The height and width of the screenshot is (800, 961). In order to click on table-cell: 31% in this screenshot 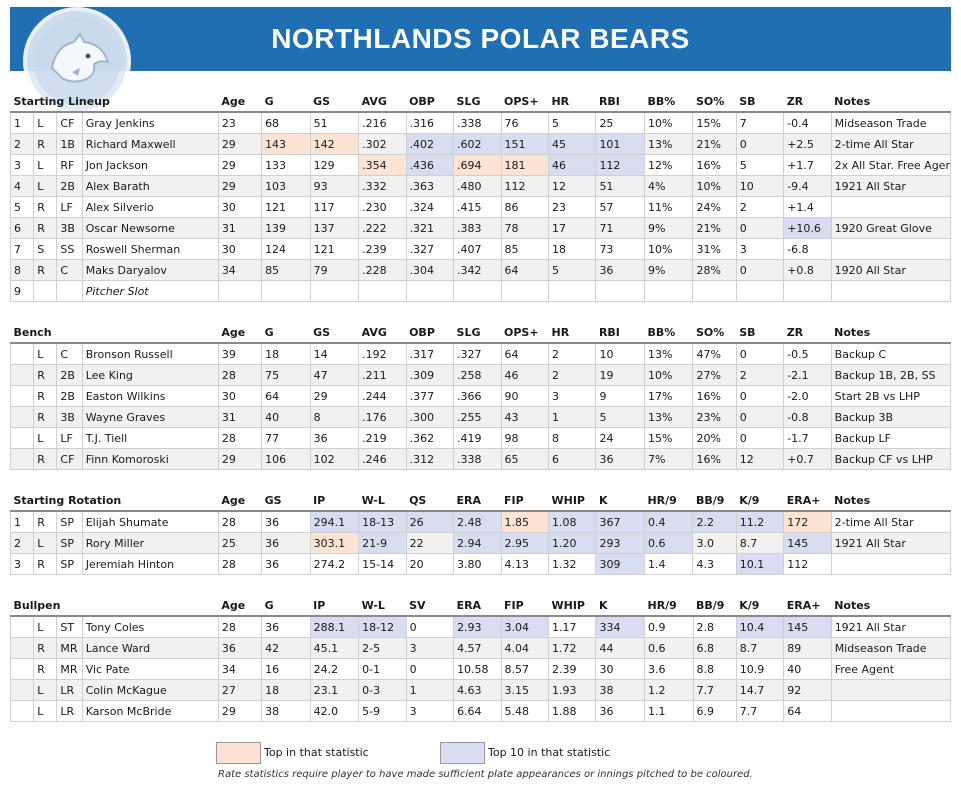, I will do `click(714, 249)`.